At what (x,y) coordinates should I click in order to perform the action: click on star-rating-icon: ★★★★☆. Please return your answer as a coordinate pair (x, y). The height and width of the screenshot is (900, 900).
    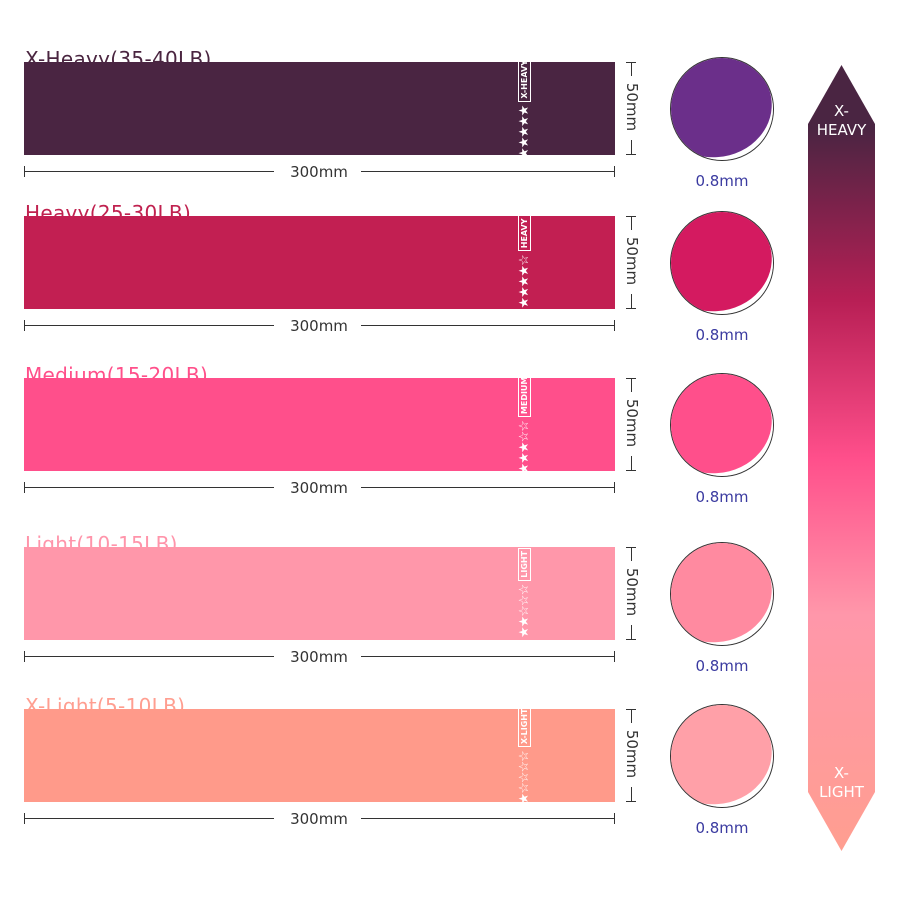
    Looking at the image, I should click on (524, 282).